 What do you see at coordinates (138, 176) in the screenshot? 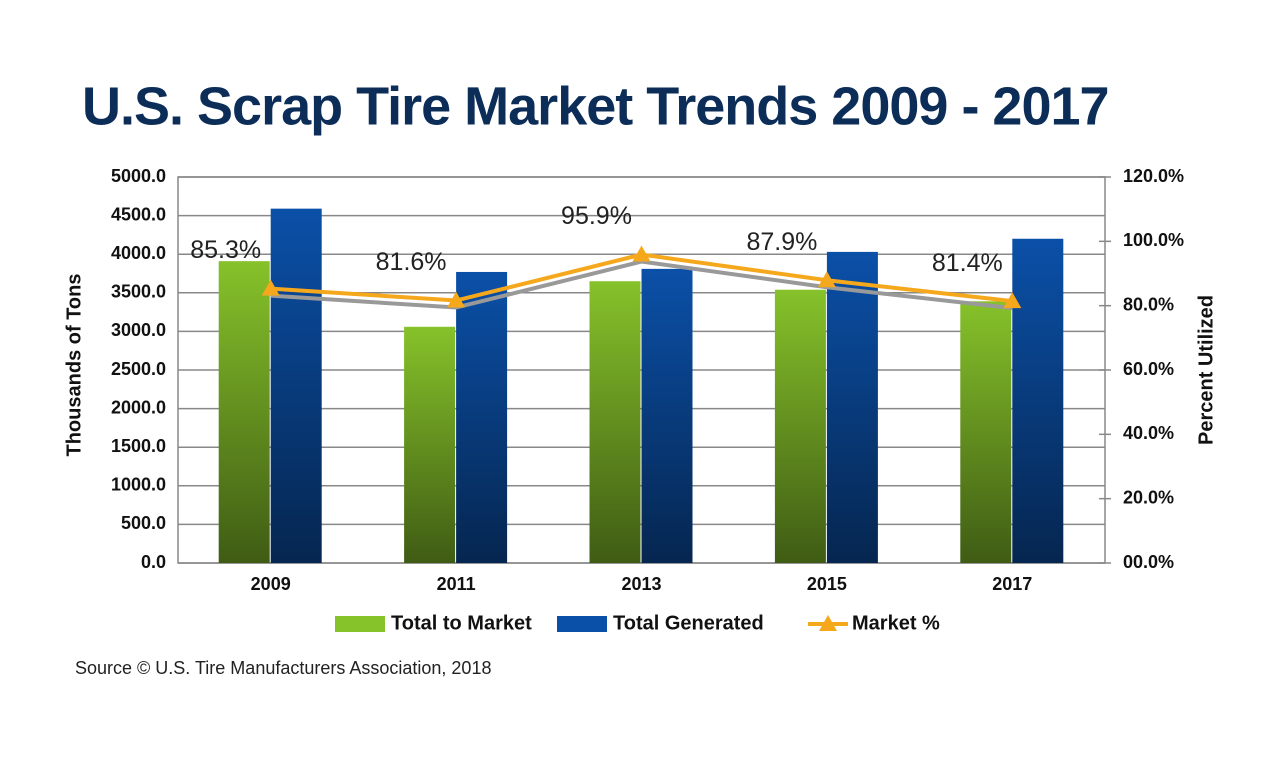
I see `y-tick-label: 5000.0` at bounding box center [138, 176].